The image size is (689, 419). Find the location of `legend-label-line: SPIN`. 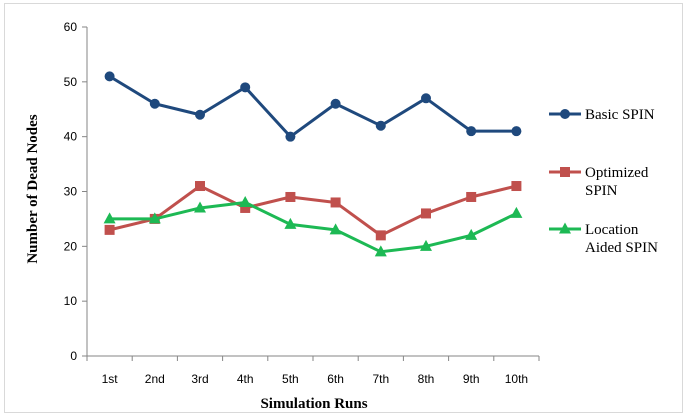

legend-label-line: SPIN is located at coordinates (601, 191).